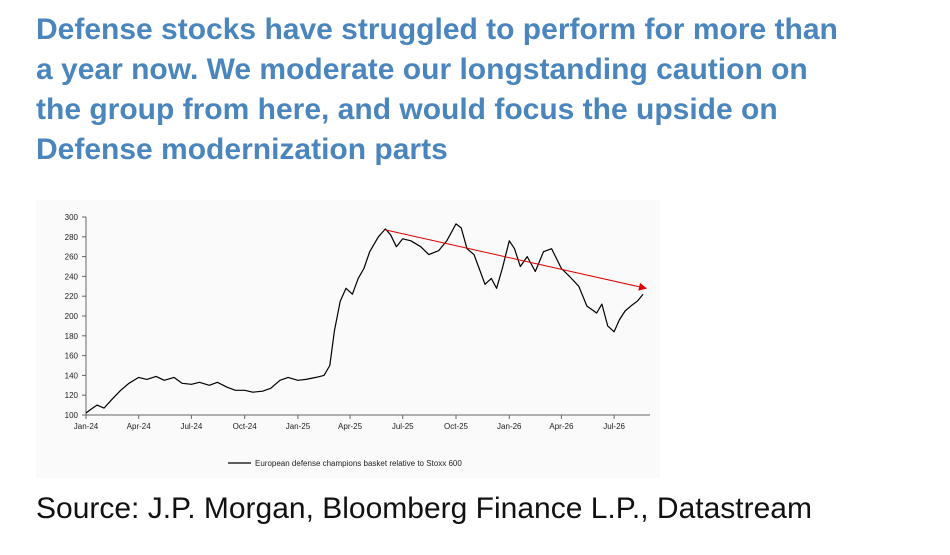  Describe the element at coordinates (72, 336) in the screenshot. I see `y-tick-label: 180` at that location.